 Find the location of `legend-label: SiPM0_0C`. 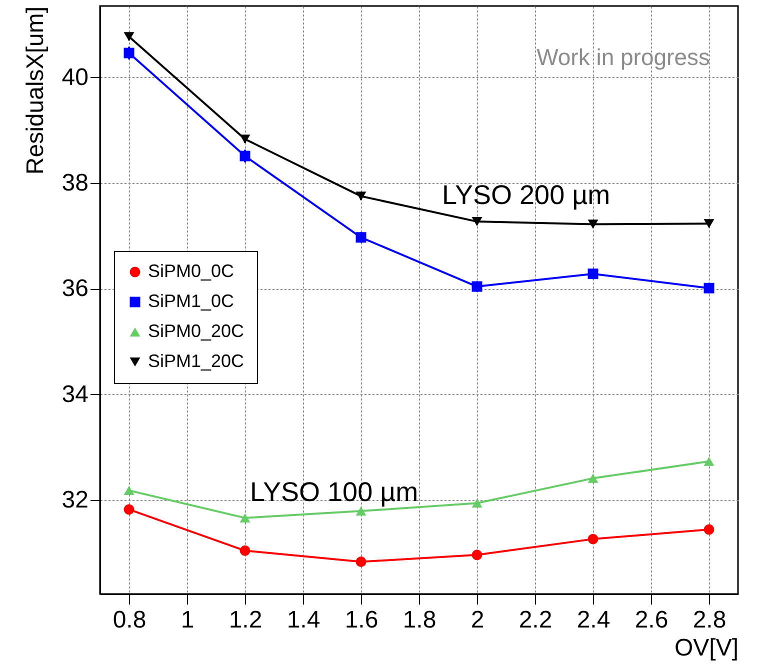

legend-label: SiPM0_0C is located at coordinates (191, 271).